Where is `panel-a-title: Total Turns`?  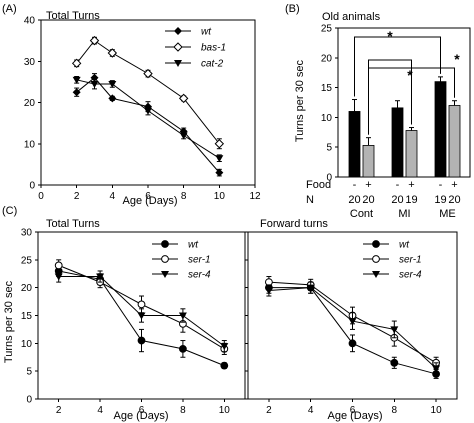
panel-a-title: Total Turns is located at coordinates (73, 16).